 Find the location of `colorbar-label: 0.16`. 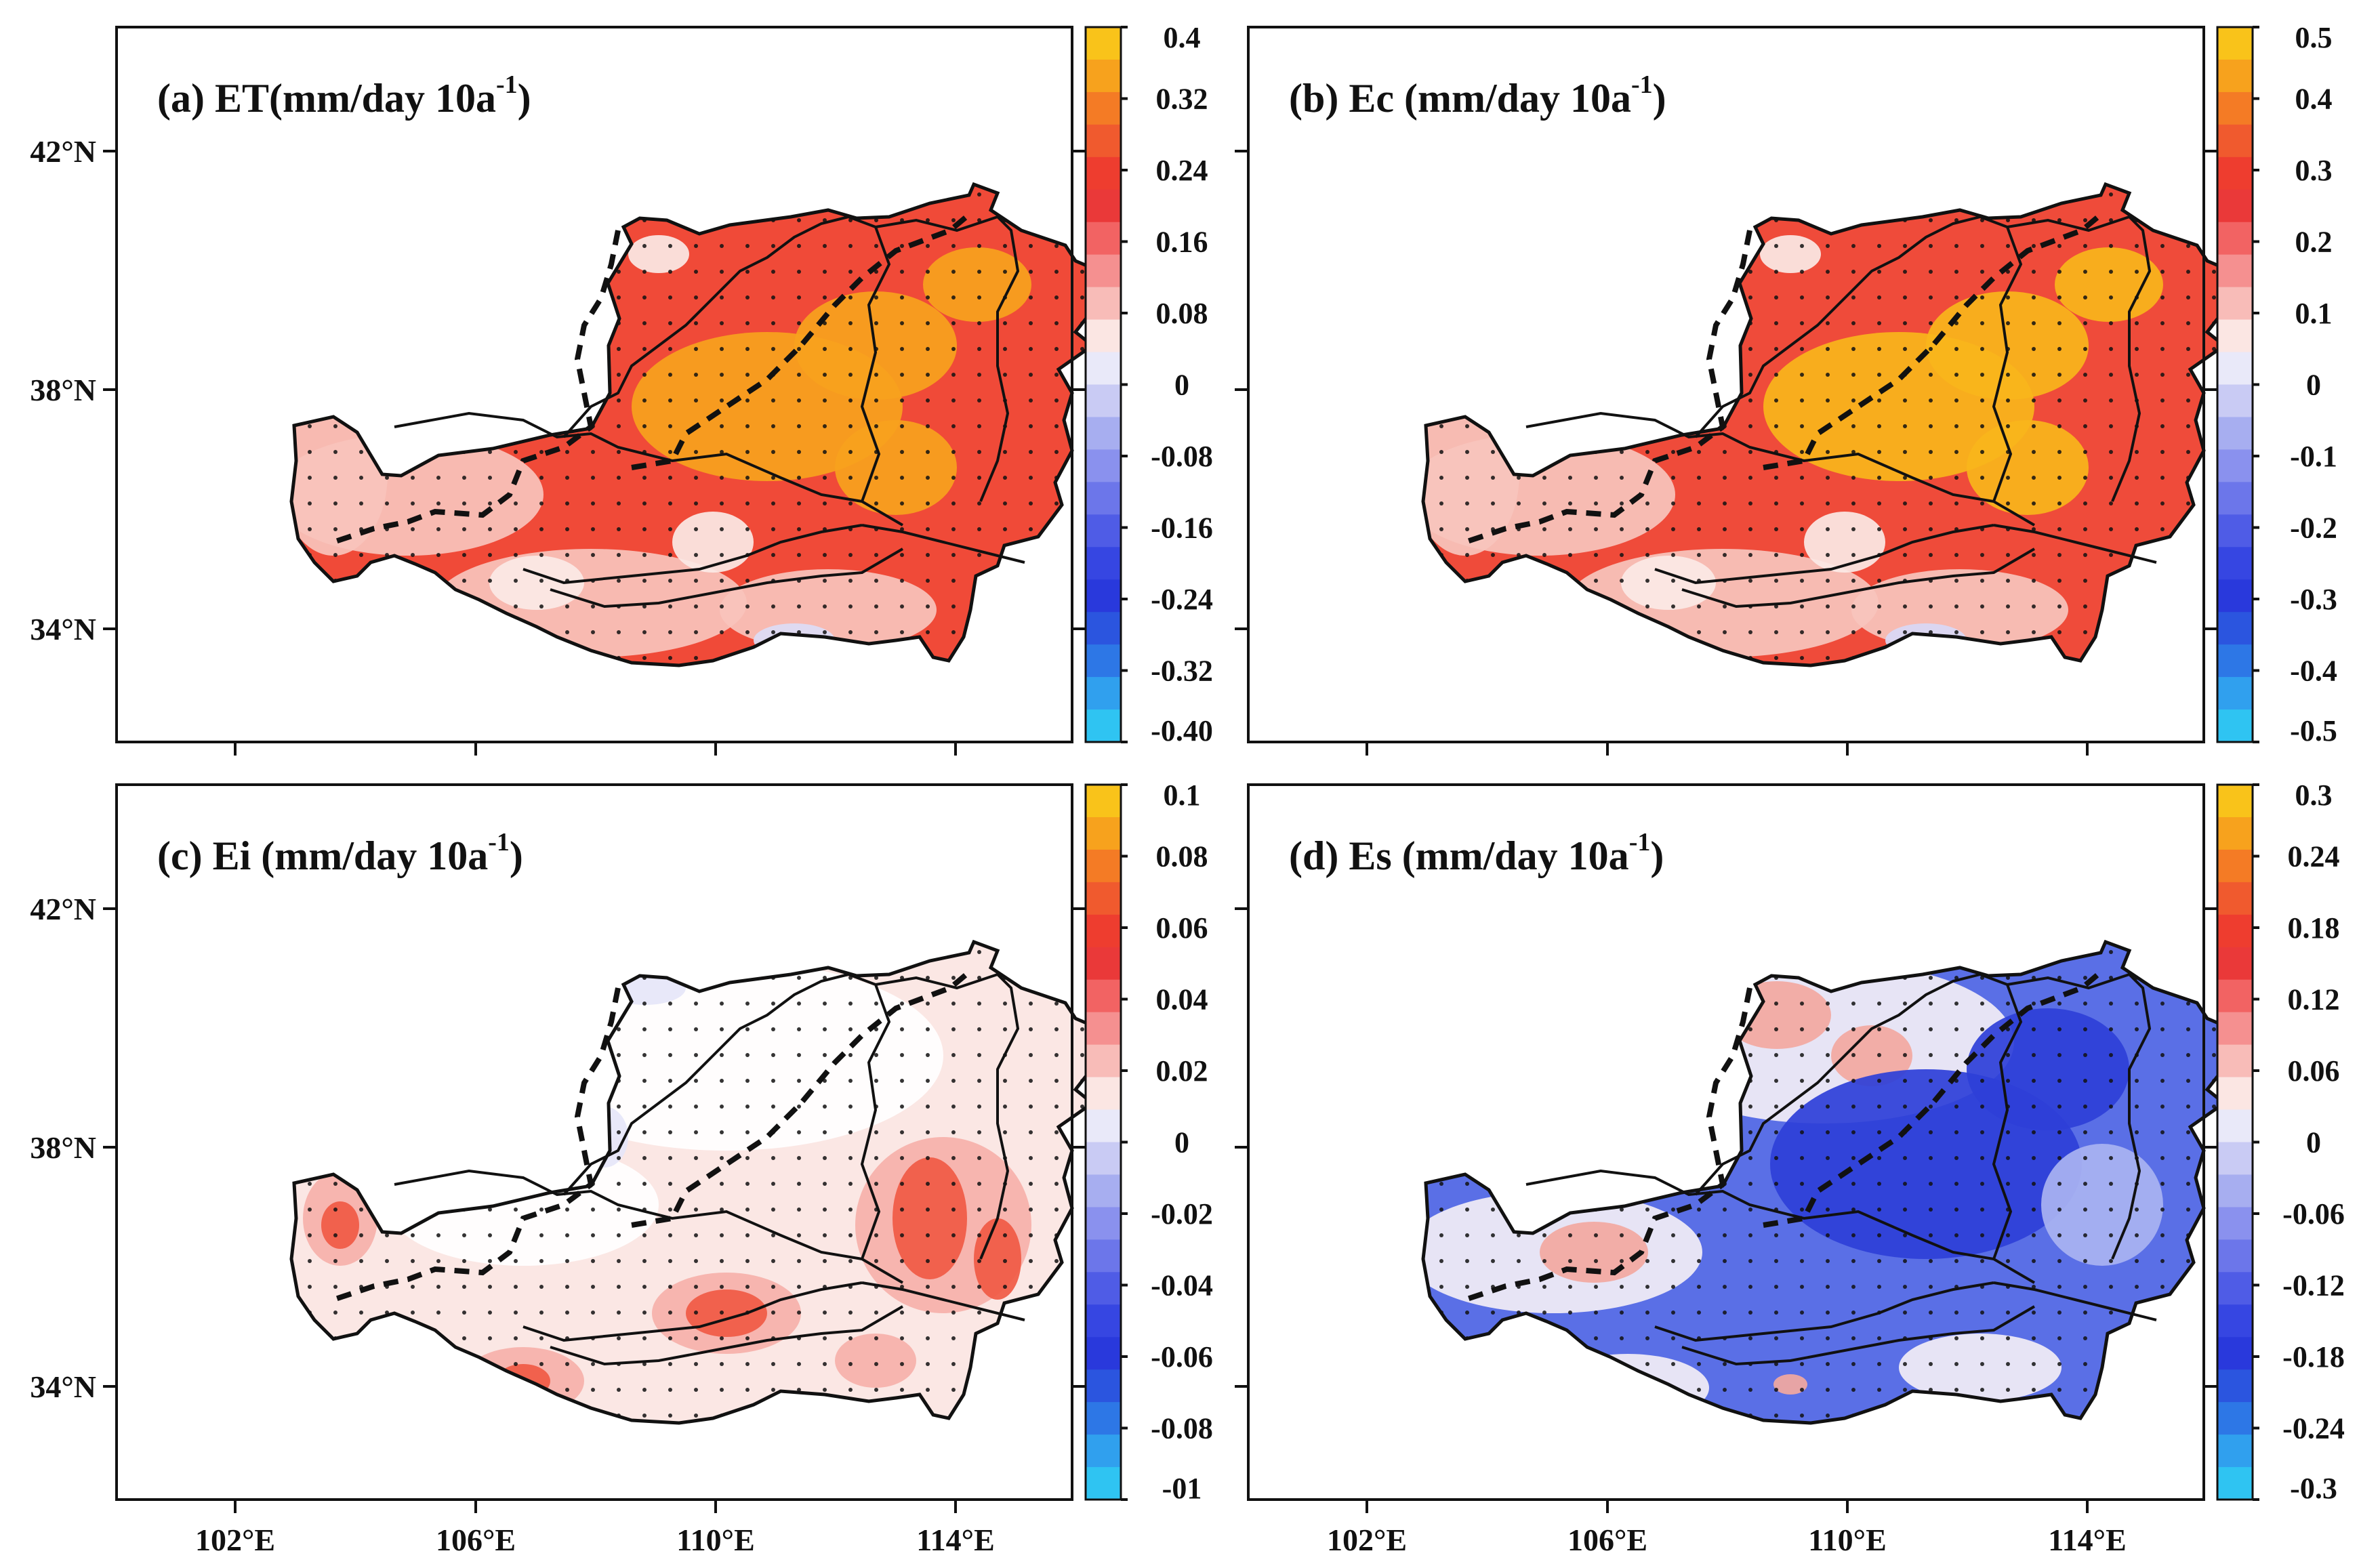

colorbar-label: 0.16 is located at coordinates (1182, 242).